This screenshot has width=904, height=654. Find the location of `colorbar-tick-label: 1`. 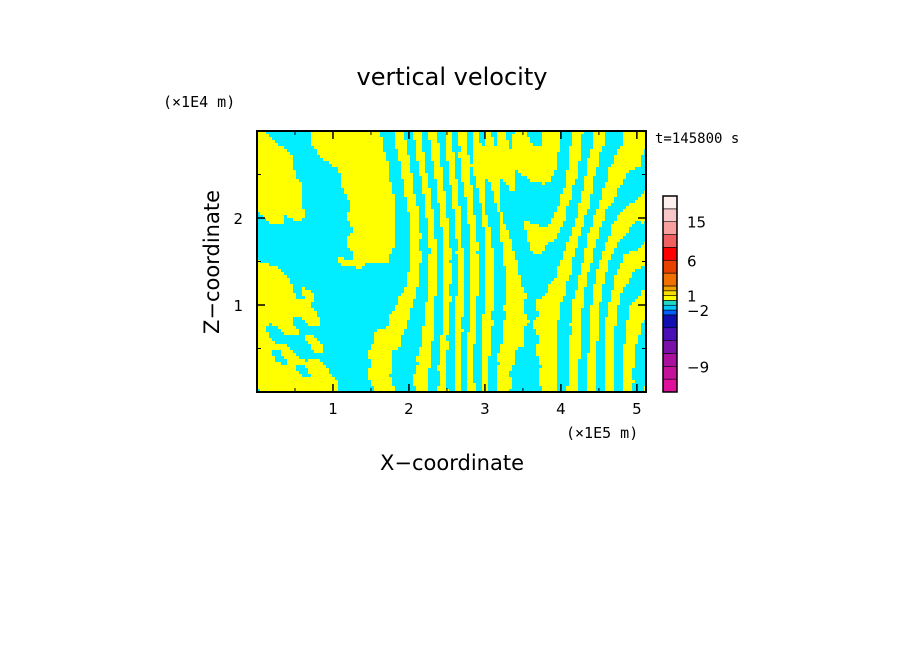

colorbar-tick-label: 1 is located at coordinates (692, 297).